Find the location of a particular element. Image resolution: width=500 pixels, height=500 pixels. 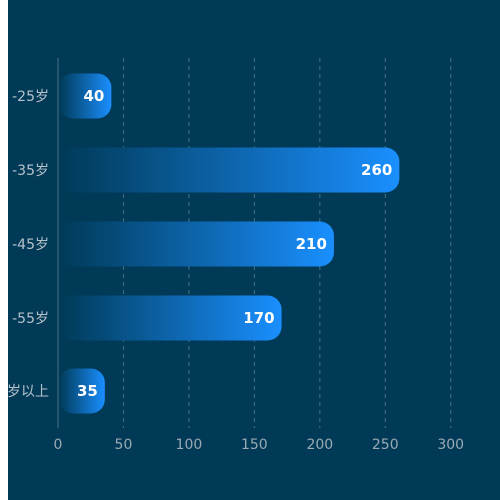

bar-value-label: 35 is located at coordinates (87, 391).